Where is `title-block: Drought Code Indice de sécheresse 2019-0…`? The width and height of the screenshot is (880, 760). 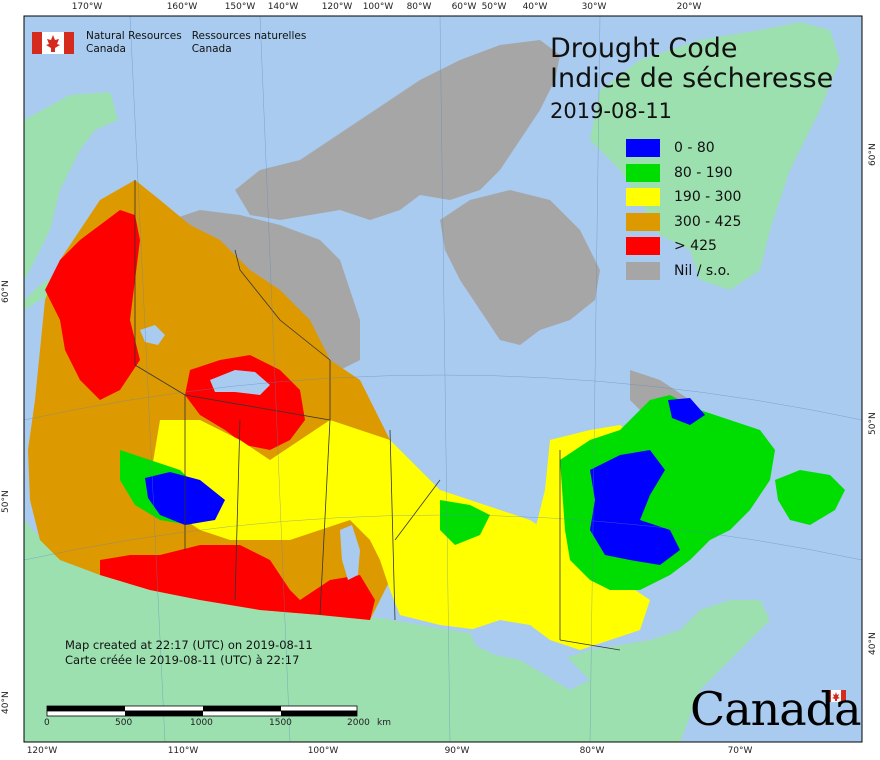
title-block: Drought Code Indice de sécheresse 2019-0… is located at coordinates (691, 80).